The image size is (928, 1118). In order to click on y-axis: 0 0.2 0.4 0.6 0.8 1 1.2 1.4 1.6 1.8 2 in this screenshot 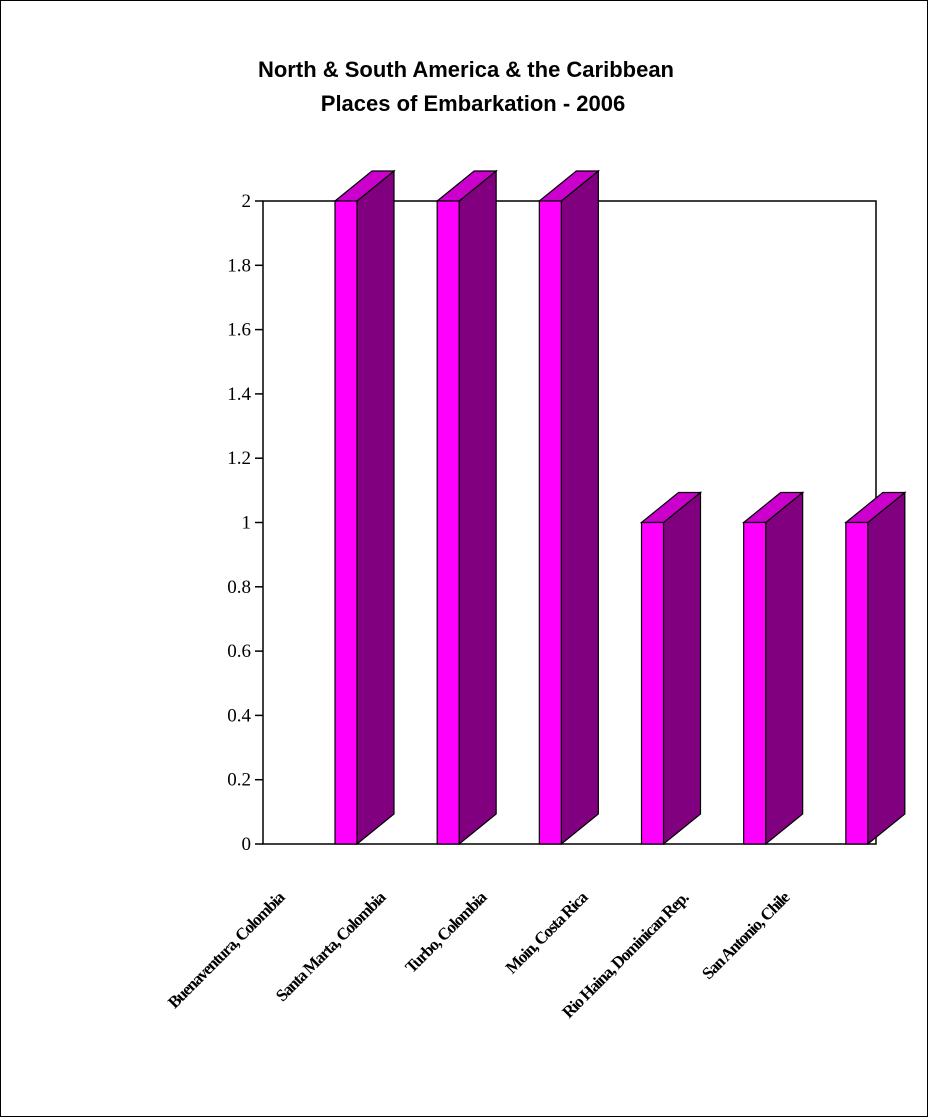, I will do `click(245, 523)`.